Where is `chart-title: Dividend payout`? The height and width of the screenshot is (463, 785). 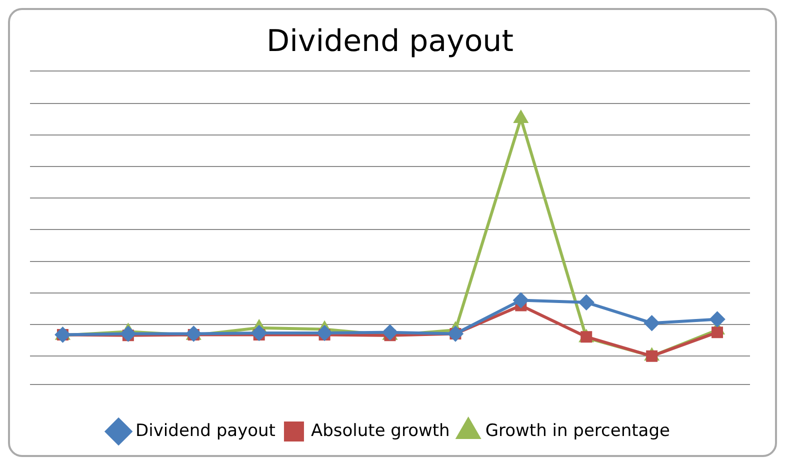 chart-title: Dividend payout is located at coordinates (390, 41).